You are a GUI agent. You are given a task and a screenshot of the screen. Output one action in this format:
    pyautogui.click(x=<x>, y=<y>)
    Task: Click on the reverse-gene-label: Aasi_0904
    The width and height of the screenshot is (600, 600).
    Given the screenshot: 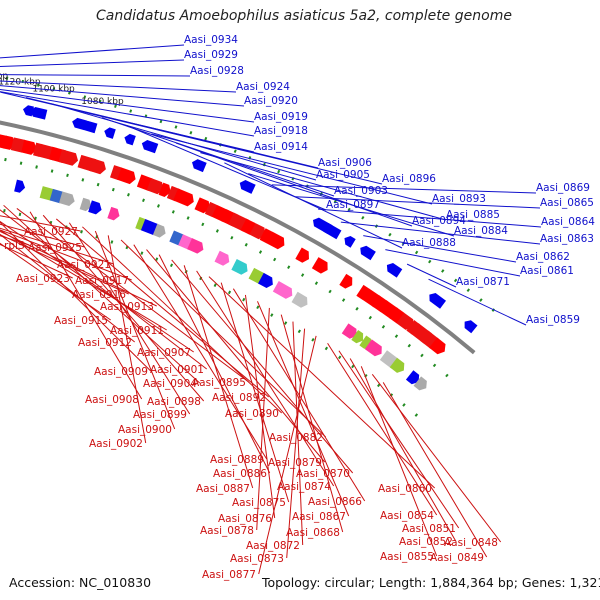 What is the action you would take?
    pyautogui.click(x=170, y=384)
    